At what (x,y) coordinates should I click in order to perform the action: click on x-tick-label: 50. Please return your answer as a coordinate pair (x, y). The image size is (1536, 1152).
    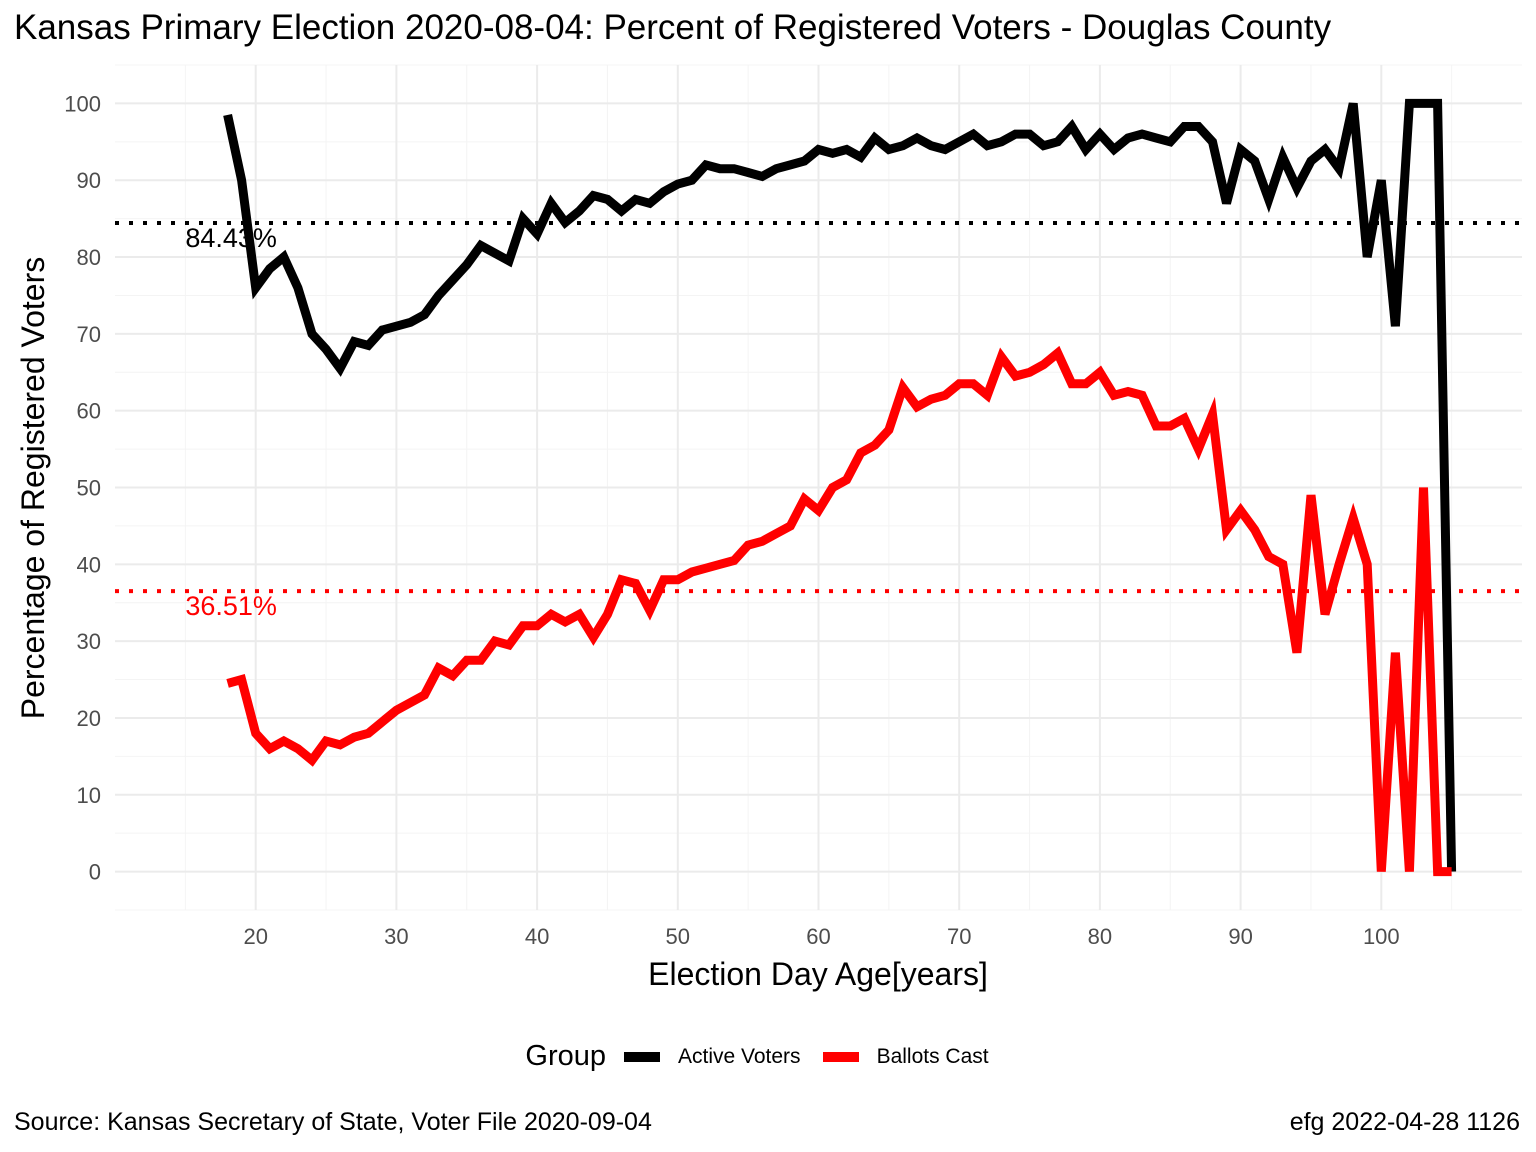
    Looking at the image, I should click on (678, 936).